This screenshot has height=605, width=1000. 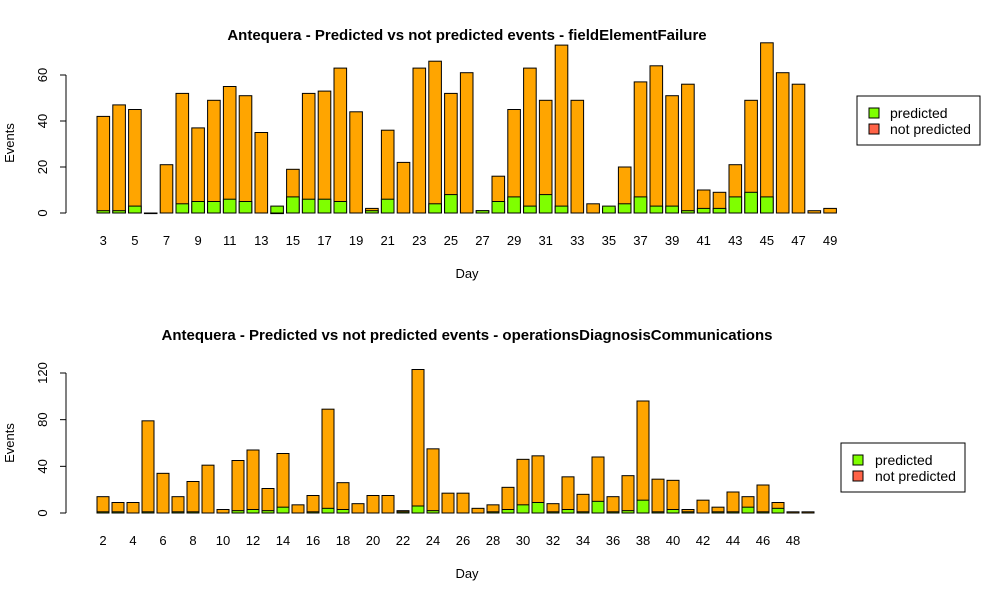 I want to click on y-tick-label: 60, so click(x=42, y=75).